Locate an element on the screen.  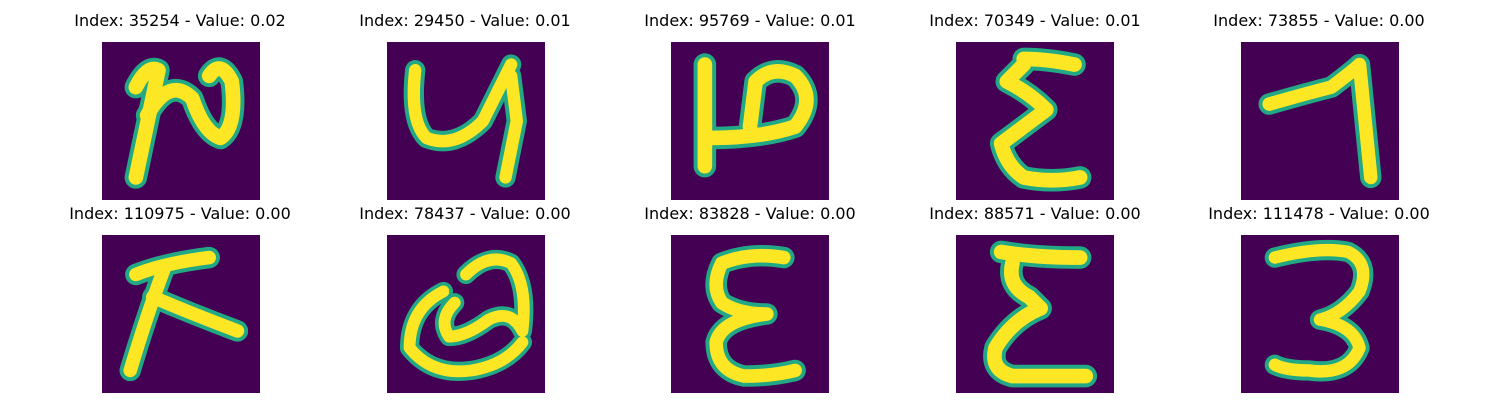
panel-9: Index: 88571 - Value: 0.00 is located at coordinates (1035, 297).